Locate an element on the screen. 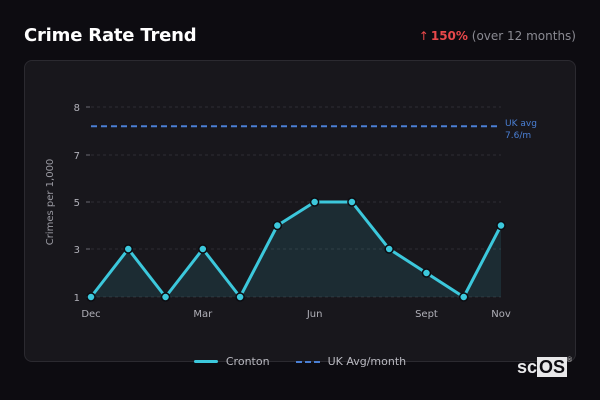  chart-legend: Cronton UK Avg/month is located at coordinates (300, 361).